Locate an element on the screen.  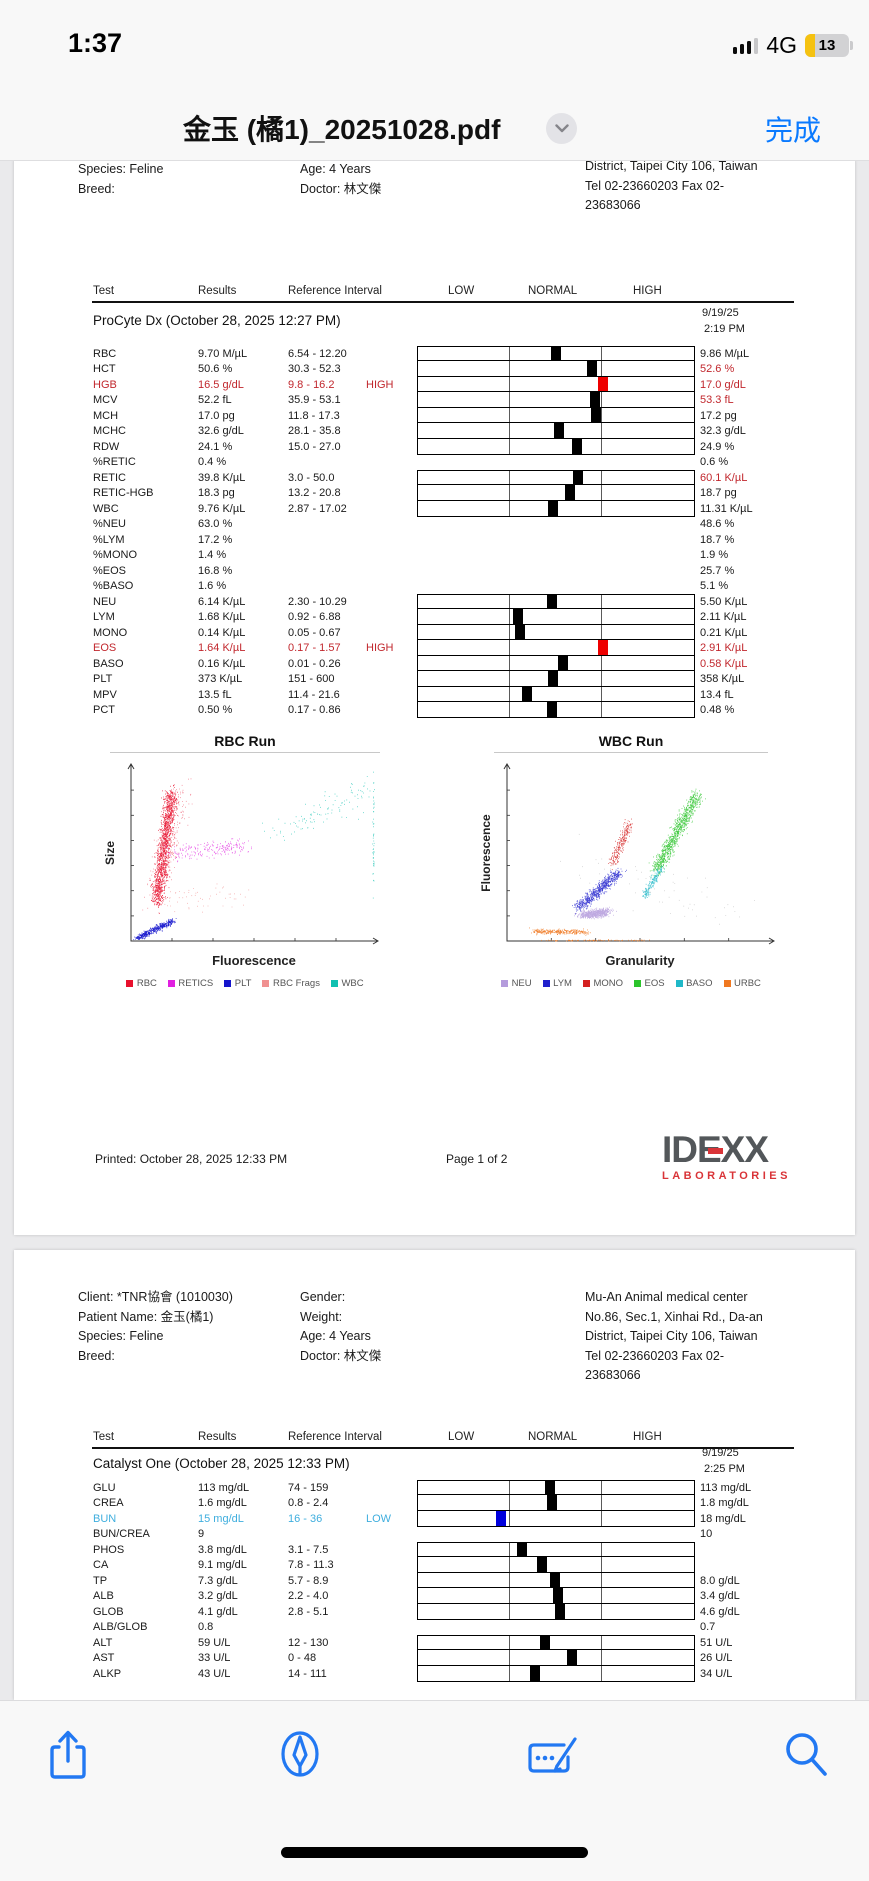
result-value: 3.8 mg/dL is located at coordinates (222, 1549).